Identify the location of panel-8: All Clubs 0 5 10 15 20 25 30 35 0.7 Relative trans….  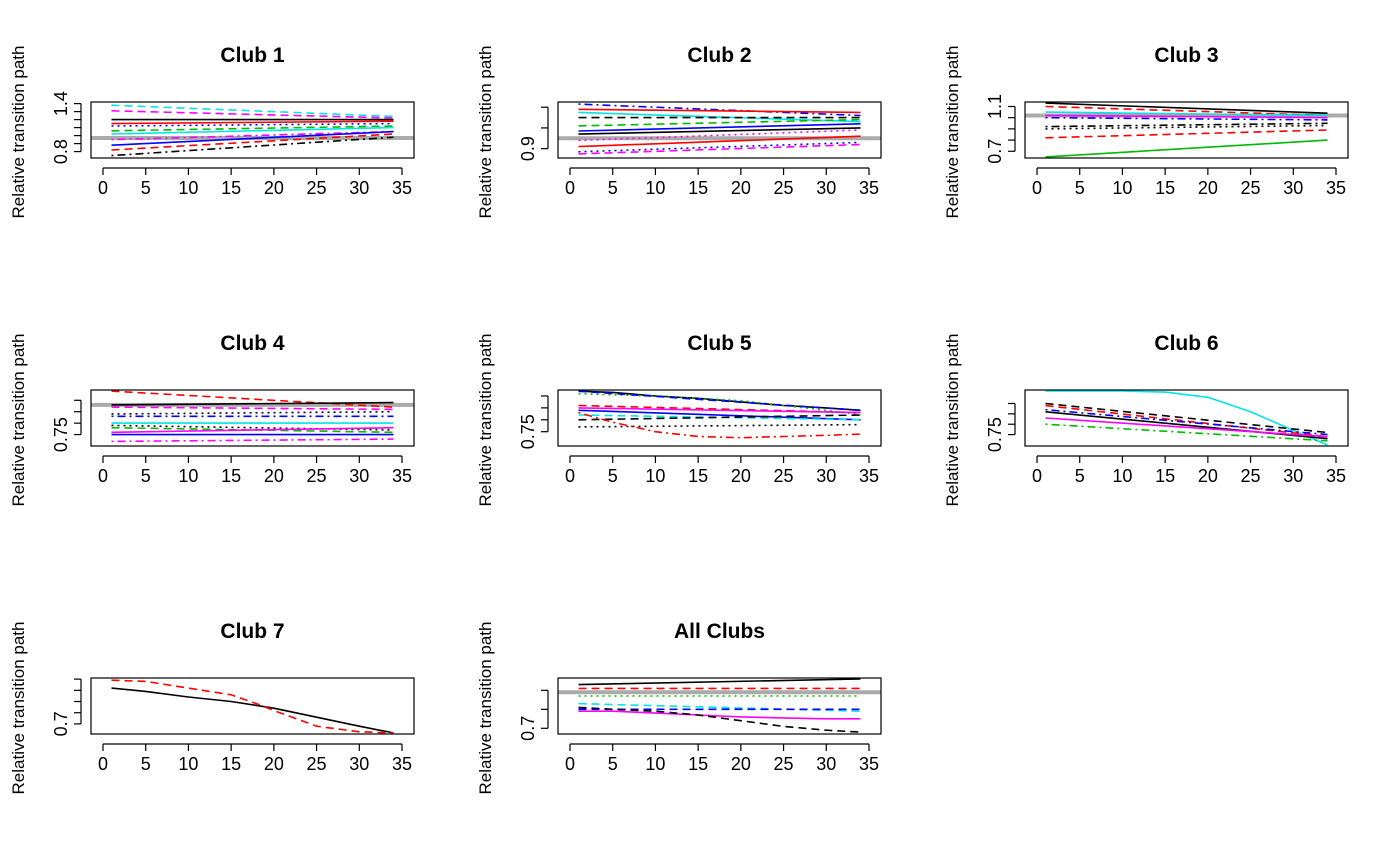
(679, 707).